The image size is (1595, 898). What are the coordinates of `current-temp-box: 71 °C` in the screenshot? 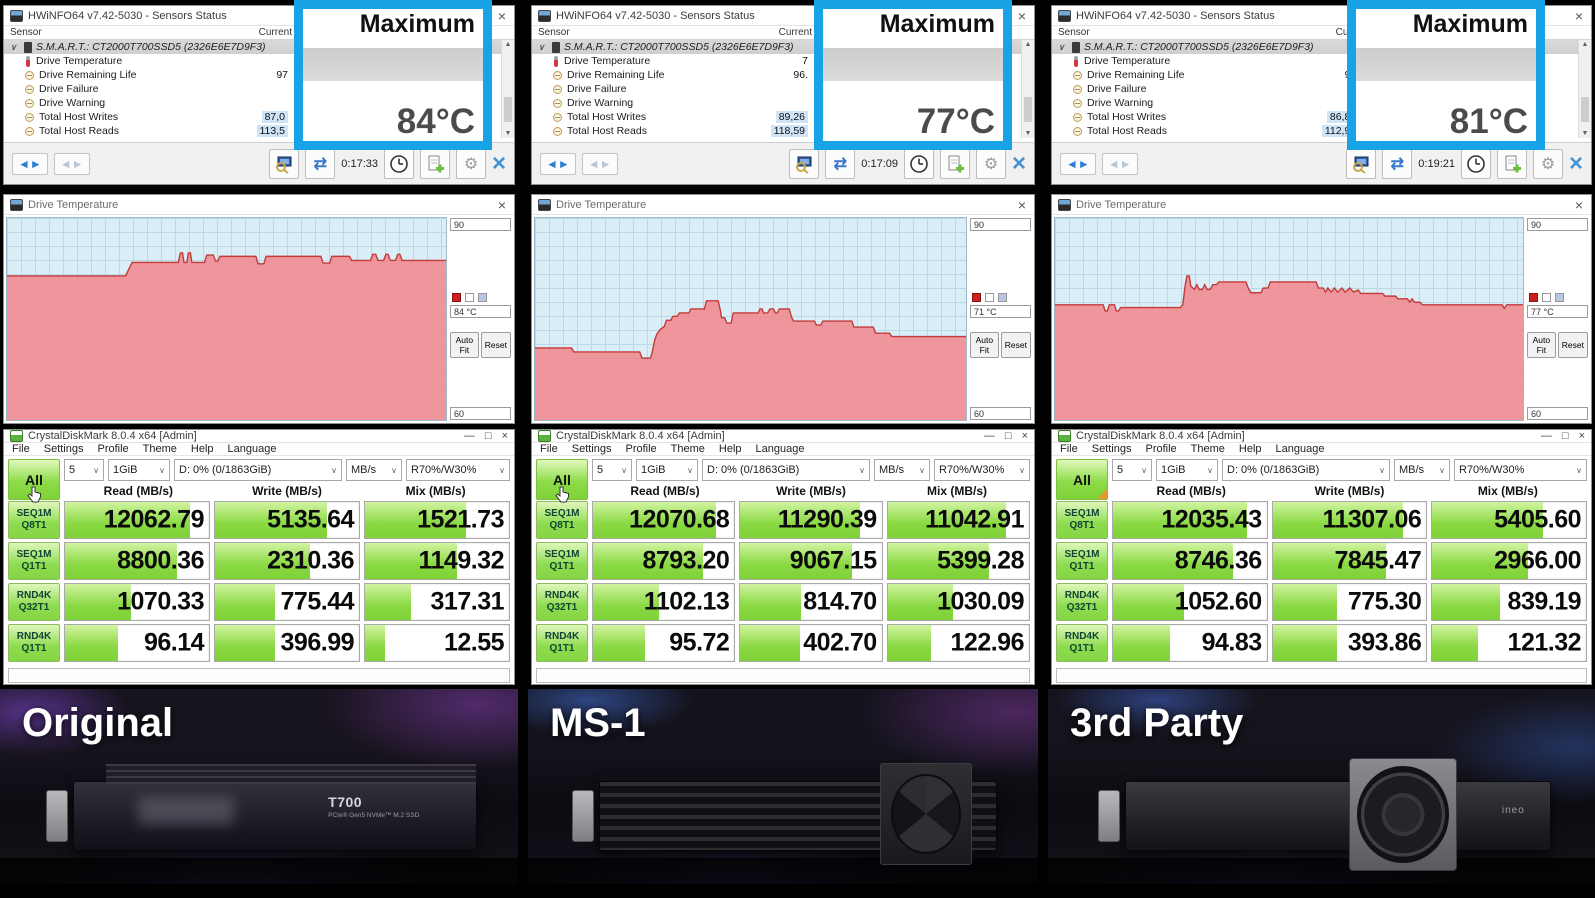 It's located at (1000, 312).